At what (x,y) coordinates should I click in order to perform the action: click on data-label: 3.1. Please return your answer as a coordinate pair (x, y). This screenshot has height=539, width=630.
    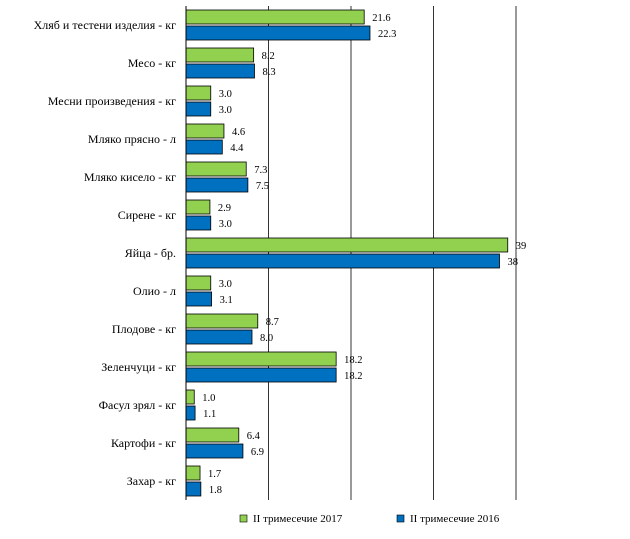
    Looking at the image, I should click on (226, 300).